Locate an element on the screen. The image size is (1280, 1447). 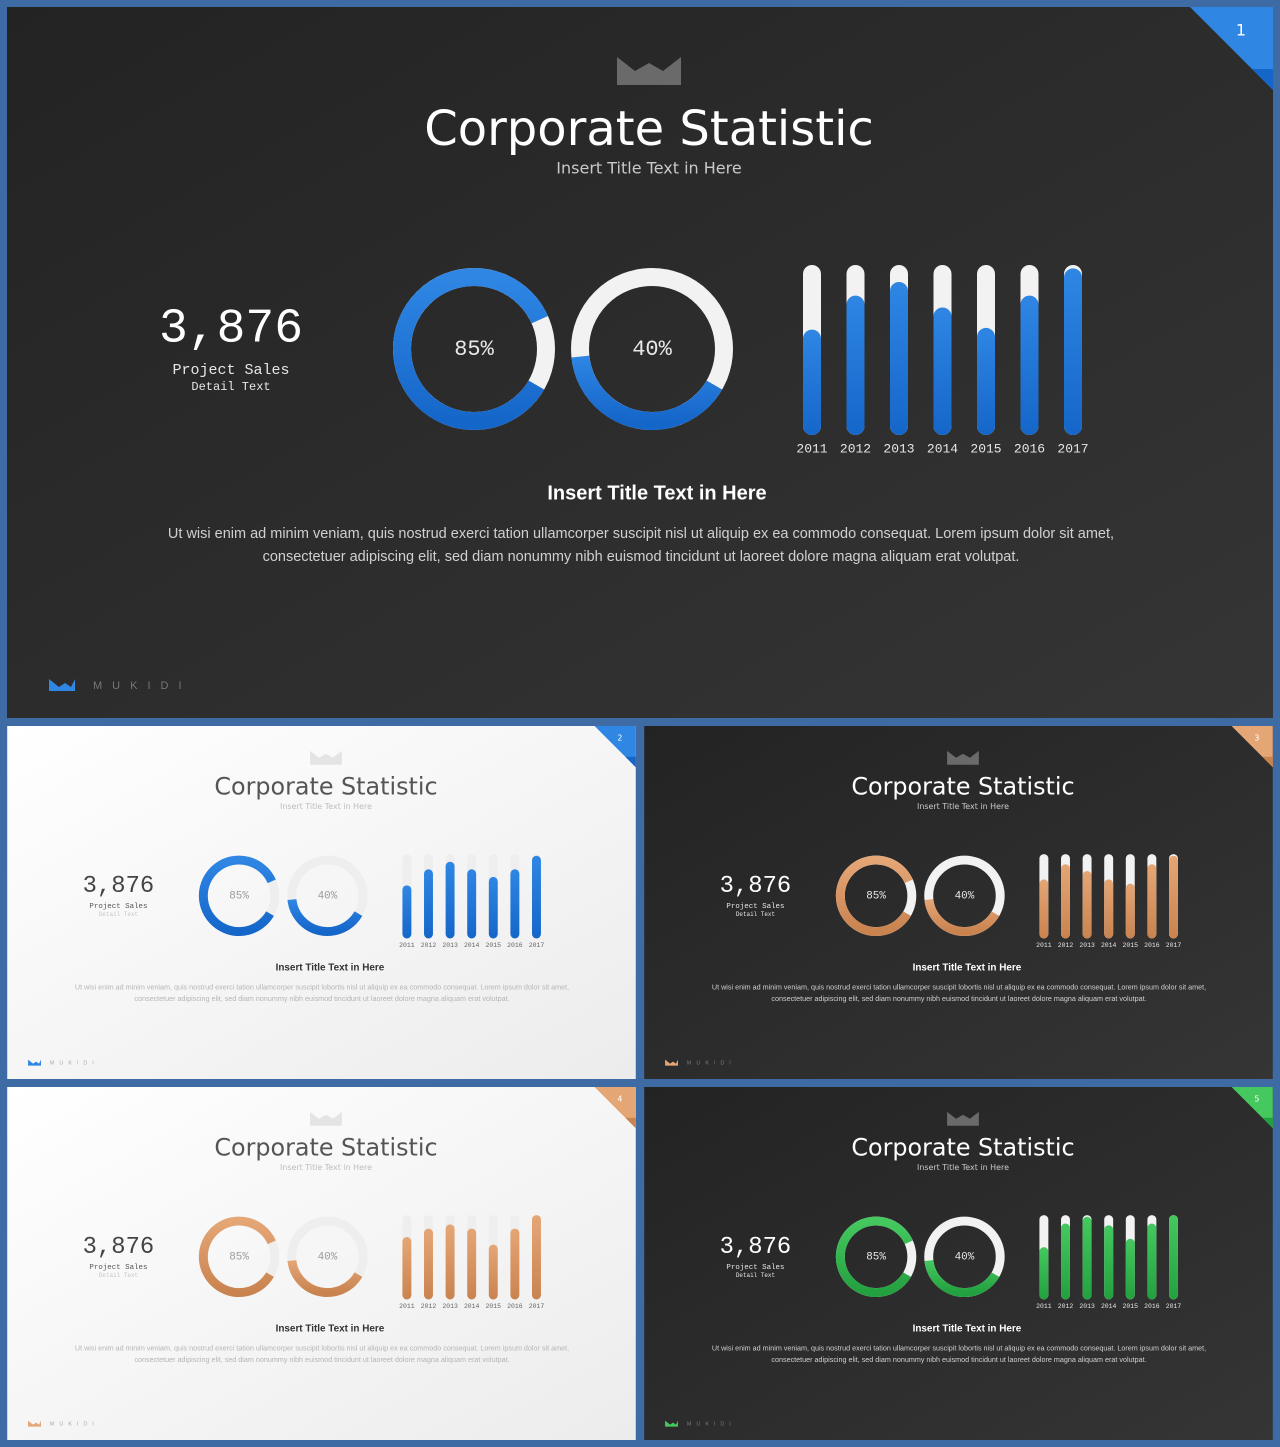
slide-number: 2 is located at coordinates (619, 737).